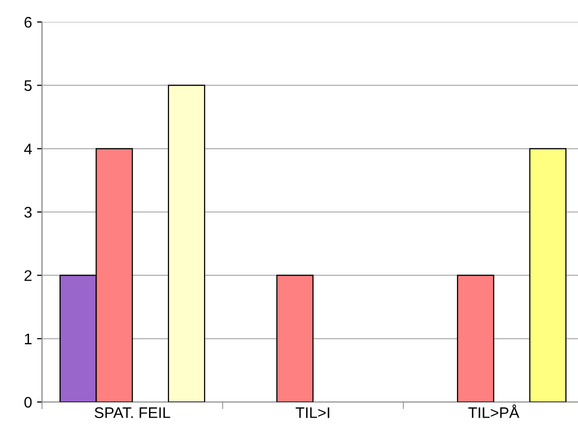 Image resolution: width=578 pixels, height=438 pixels. What do you see at coordinates (132, 412) in the screenshot?
I see `x-tick-label: SPAT. FEIL` at bounding box center [132, 412].